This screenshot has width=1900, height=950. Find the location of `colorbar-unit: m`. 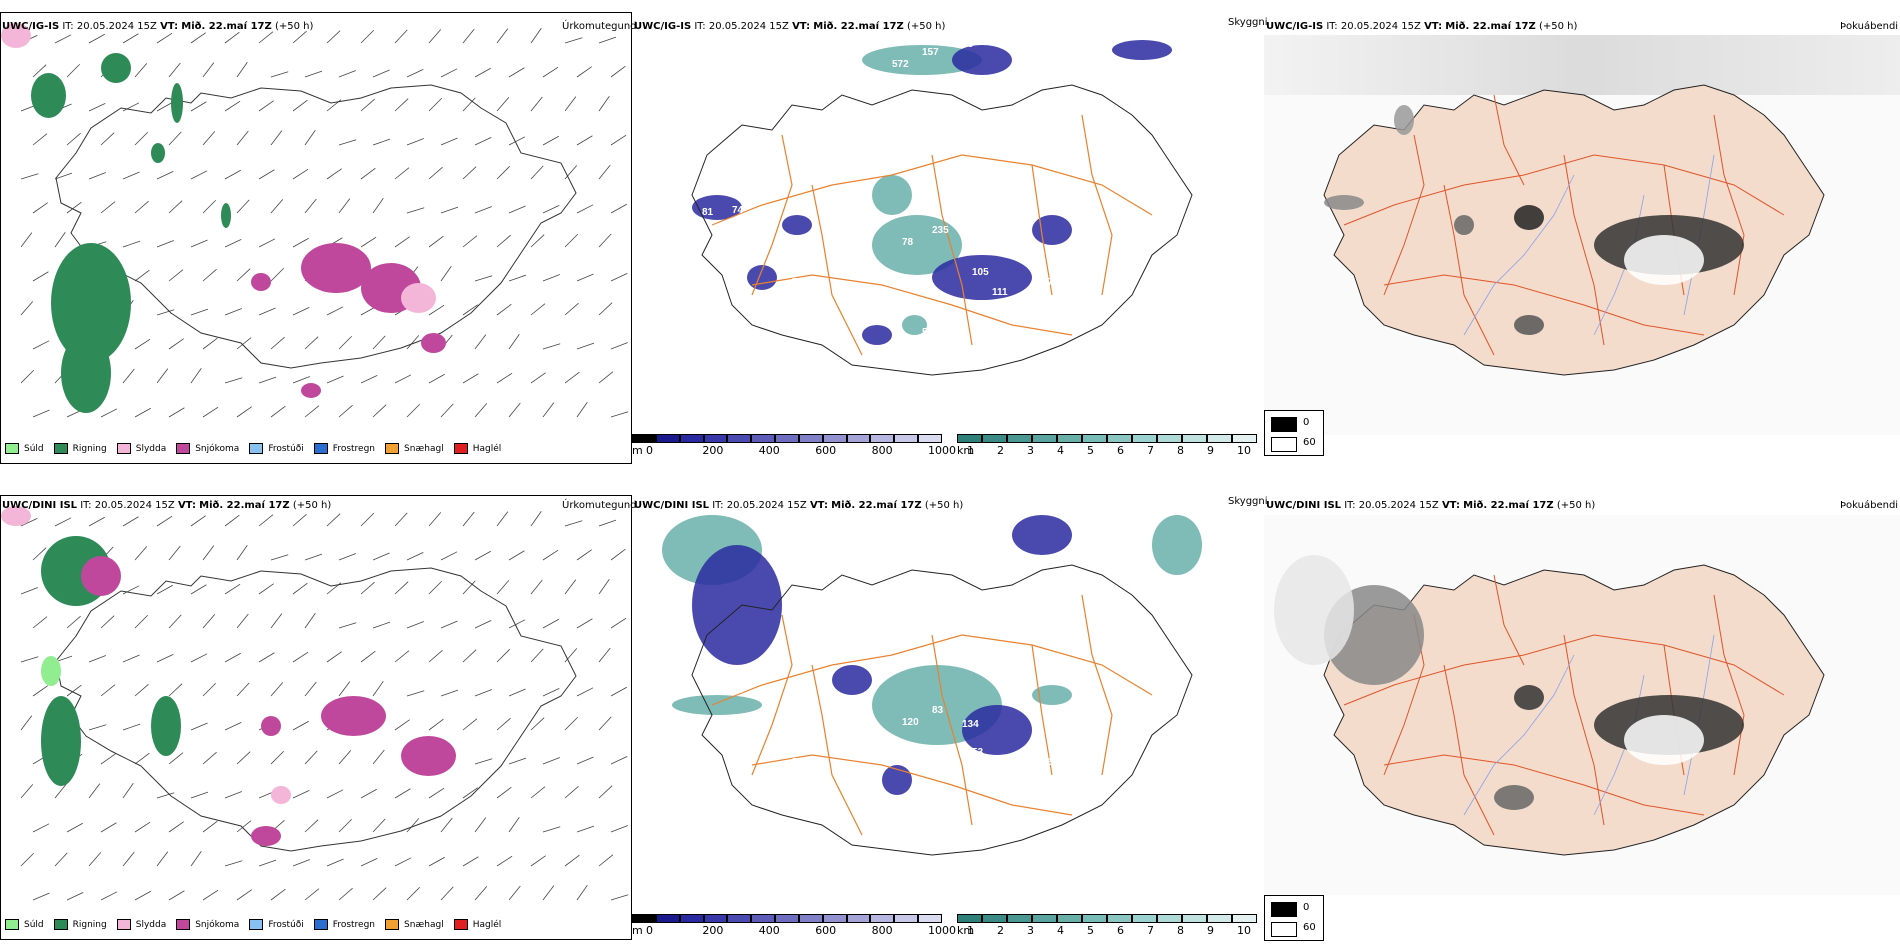

colorbar-unit: m is located at coordinates (637, 450).